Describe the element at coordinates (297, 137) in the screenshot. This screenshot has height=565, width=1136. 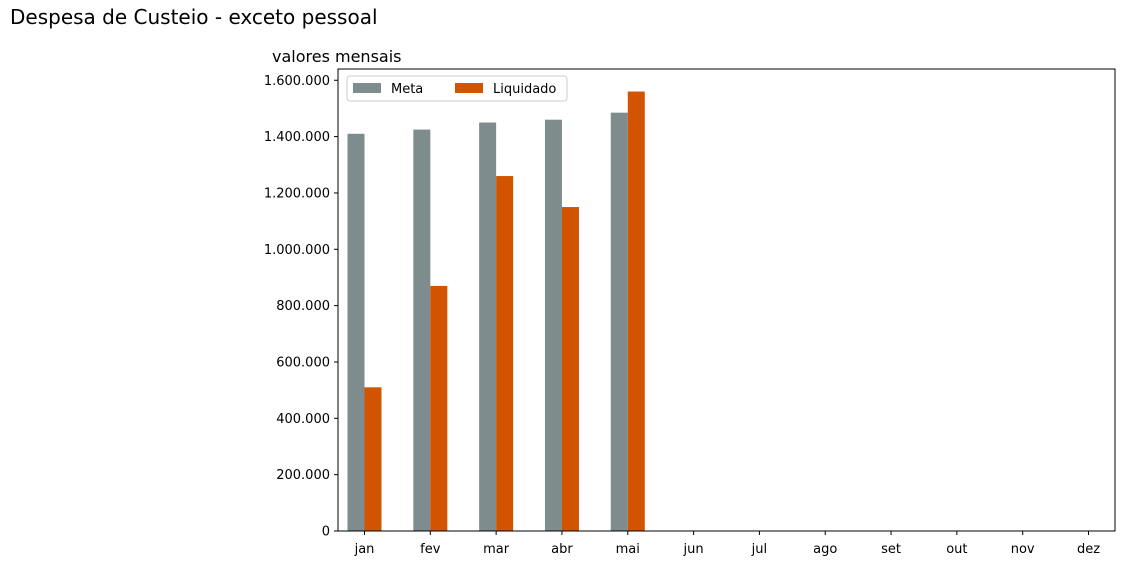
I see `y-tick-label: 1.400.000` at that location.